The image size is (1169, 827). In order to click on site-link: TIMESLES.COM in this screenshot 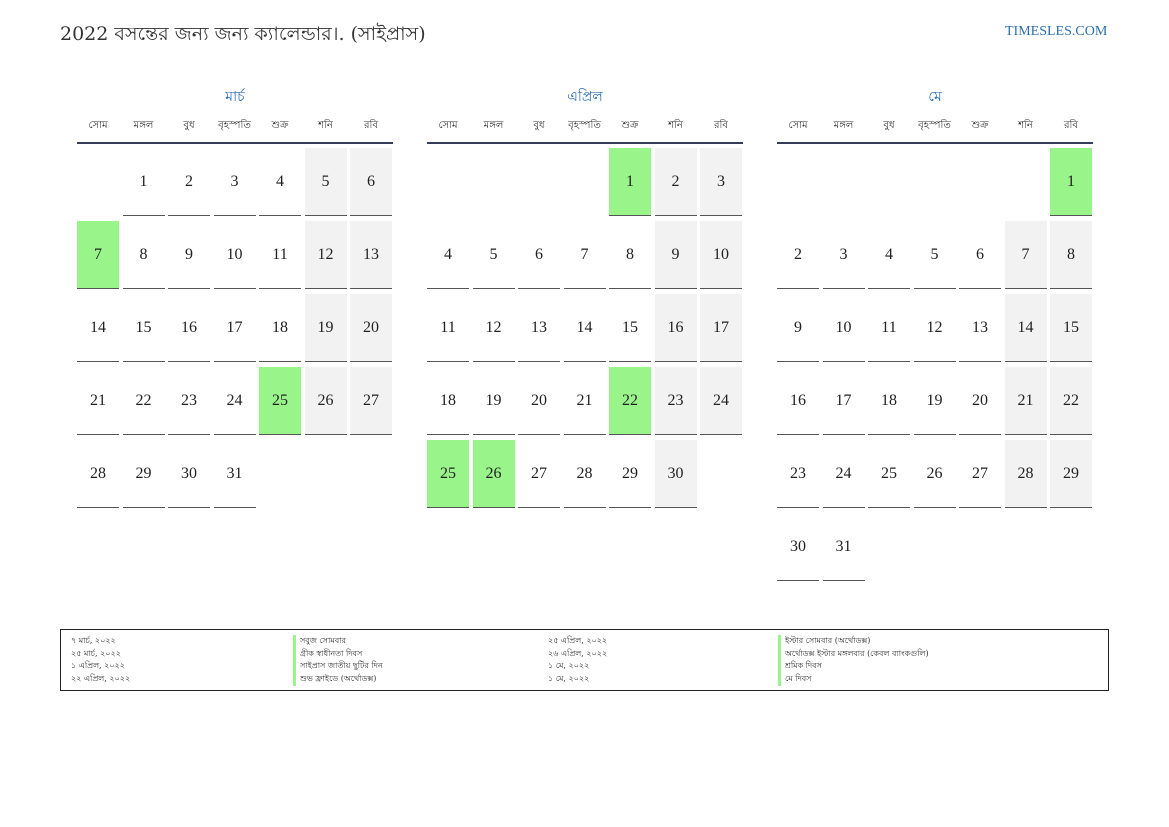, I will do `click(1056, 31)`.